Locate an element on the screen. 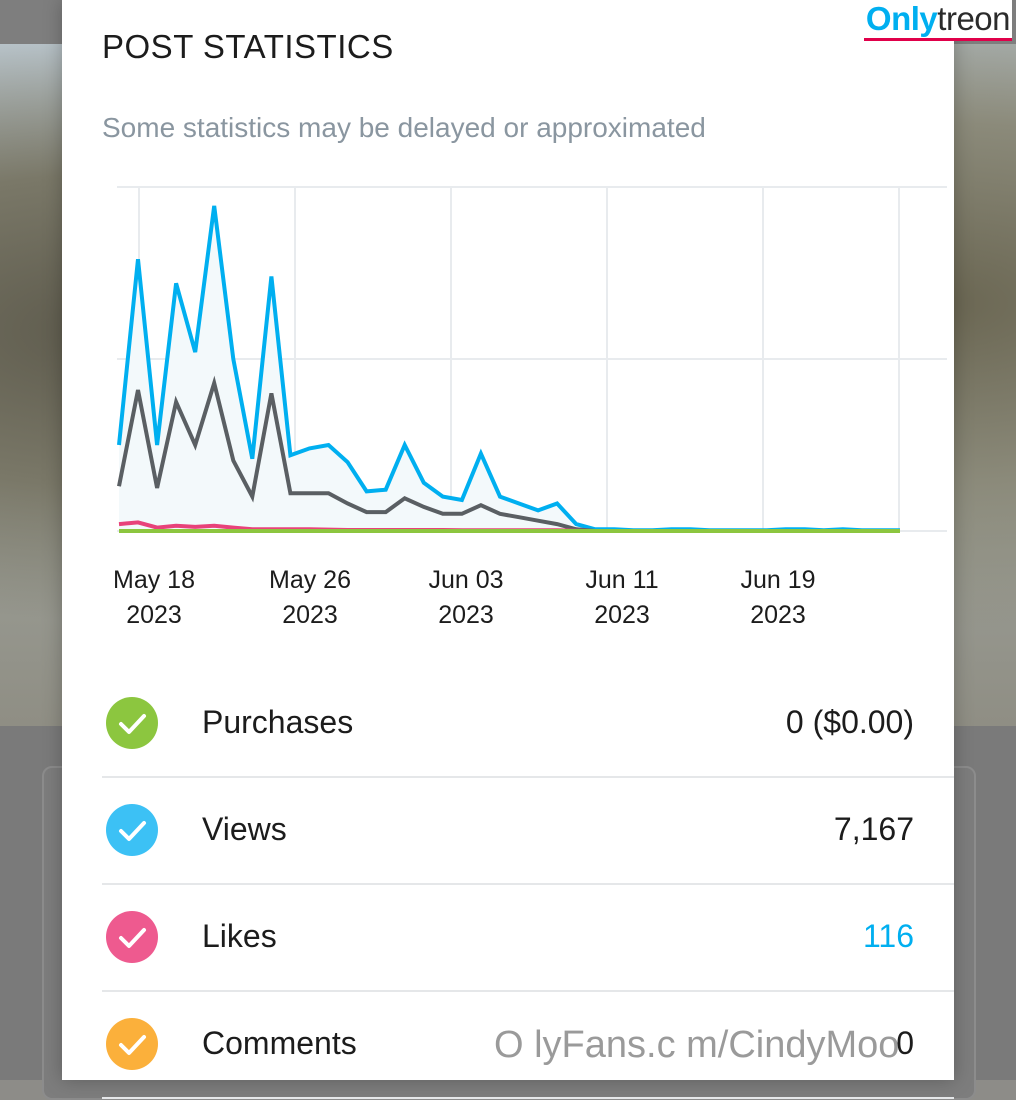 The image size is (1016, 1100). x-tick-label-date: Jun 11 is located at coordinates (621, 580).